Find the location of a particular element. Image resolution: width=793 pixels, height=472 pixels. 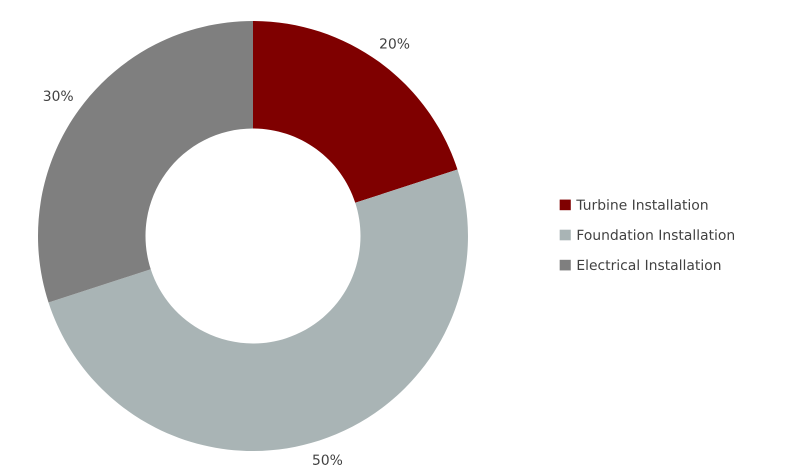

data-label: 50% is located at coordinates (327, 459).